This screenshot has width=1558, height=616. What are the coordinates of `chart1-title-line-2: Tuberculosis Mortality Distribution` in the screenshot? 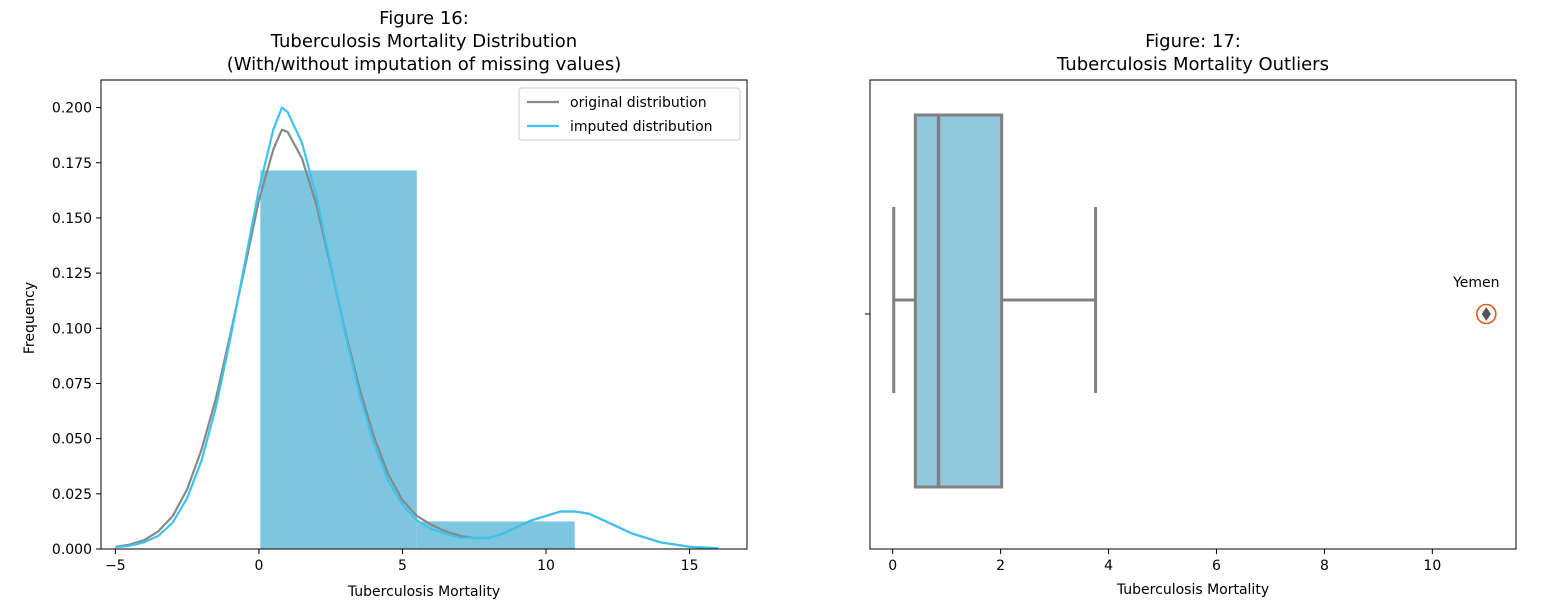 It's located at (423, 41).